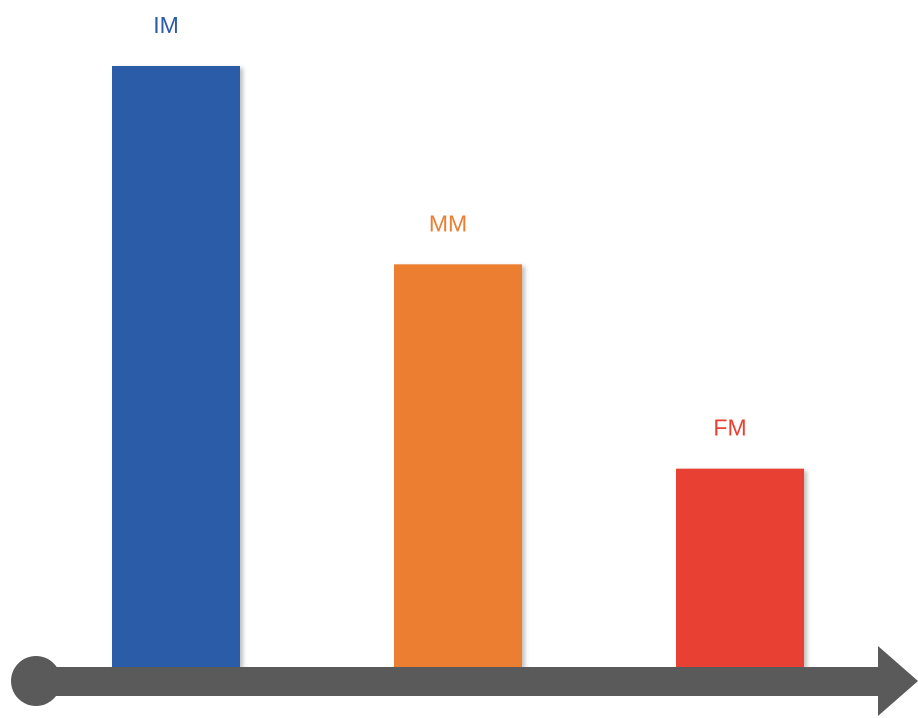  I want to click on x-axis-line, so click(461, 681).